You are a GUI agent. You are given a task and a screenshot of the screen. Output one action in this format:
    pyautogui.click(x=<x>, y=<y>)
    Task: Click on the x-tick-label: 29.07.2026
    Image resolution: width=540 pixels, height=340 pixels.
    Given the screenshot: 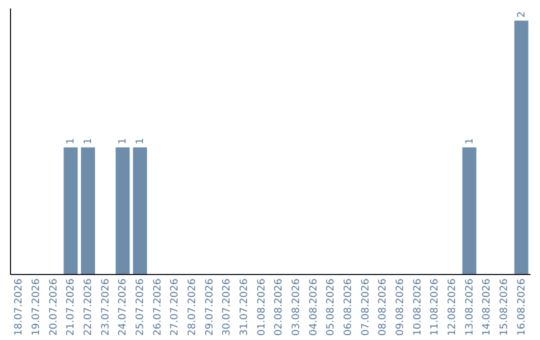 What is the action you would take?
    pyautogui.click(x=210, y=307)
    